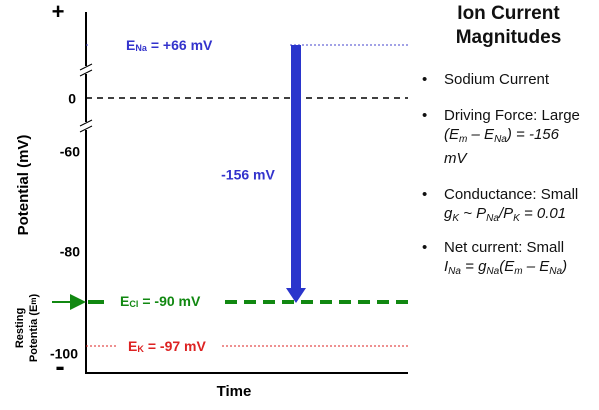 Image resolution: width=599 pixels, height=410 pixels. I want to click on text-part: = 0.01, so click(545, 213).